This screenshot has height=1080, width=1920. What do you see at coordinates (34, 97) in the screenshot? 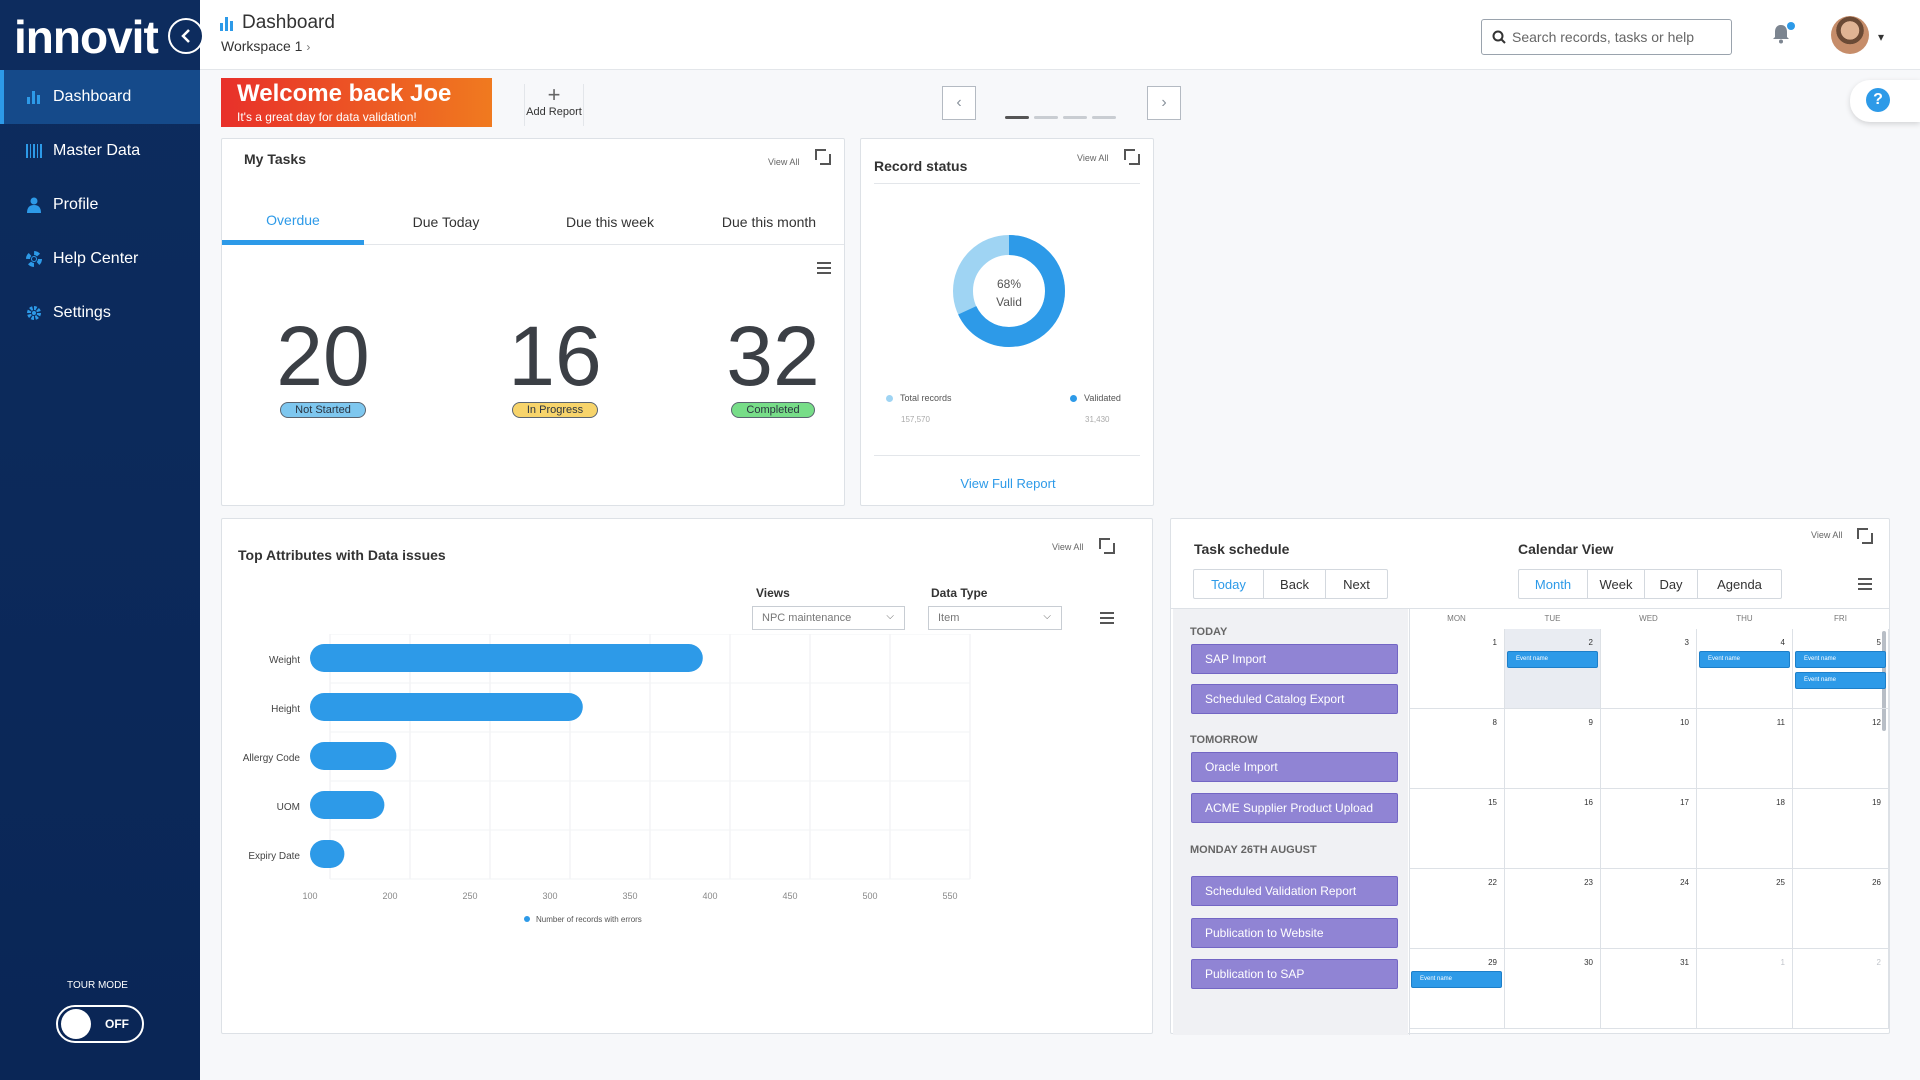
I see `bar-chart-icon` at bounding box center [34, 97].